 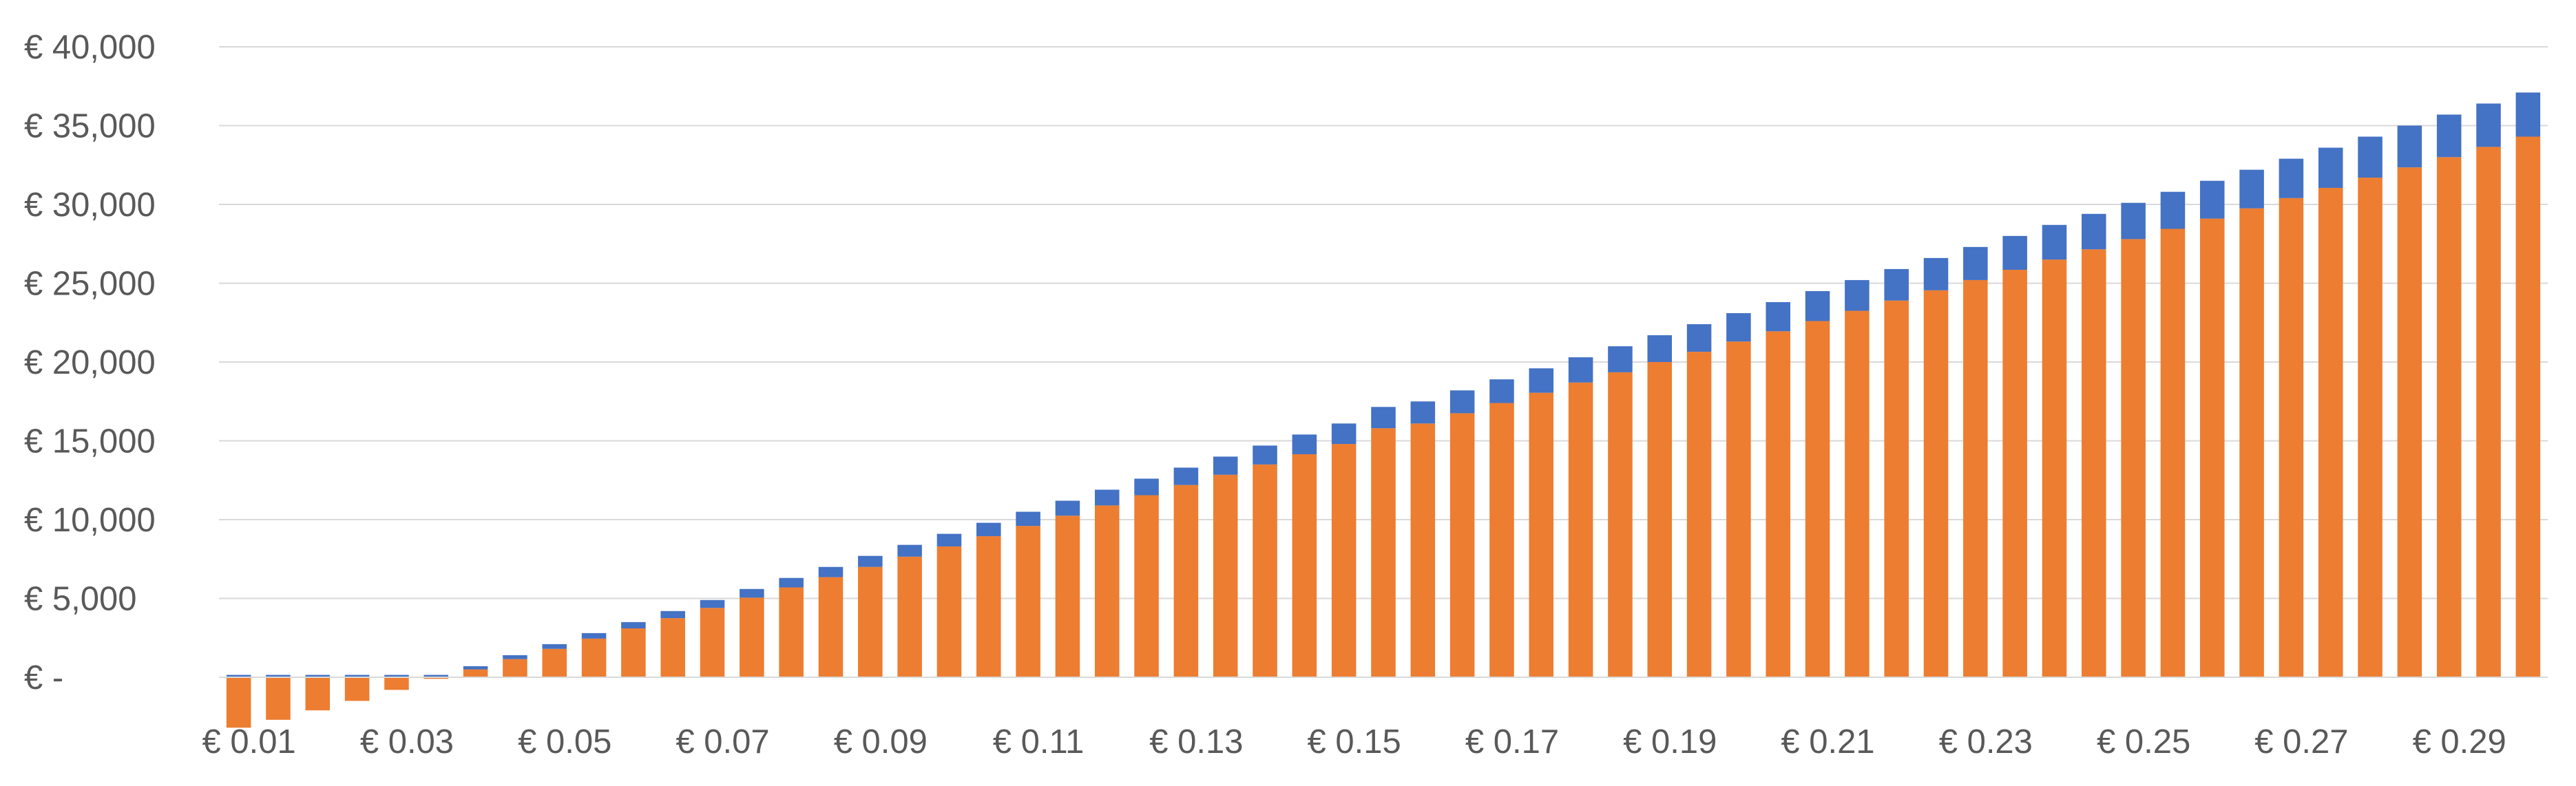 I want to click on x-tick-label: € 0.25, so click(x=2143, y=742).